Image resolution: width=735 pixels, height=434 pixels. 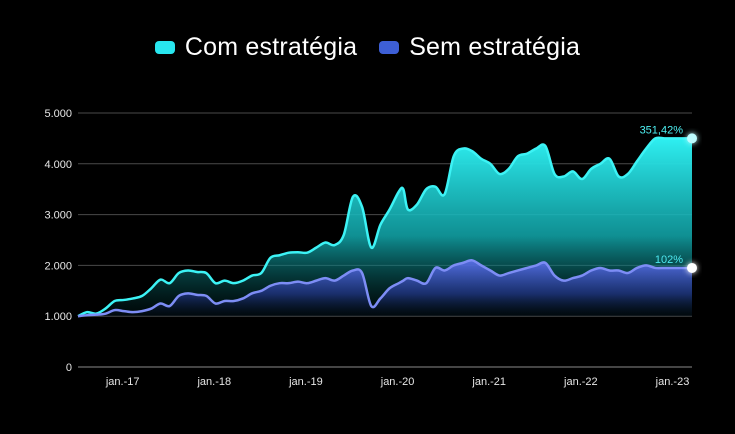 I want to click on legend-swatch-com-estrategia, so click(x=164, y=47).